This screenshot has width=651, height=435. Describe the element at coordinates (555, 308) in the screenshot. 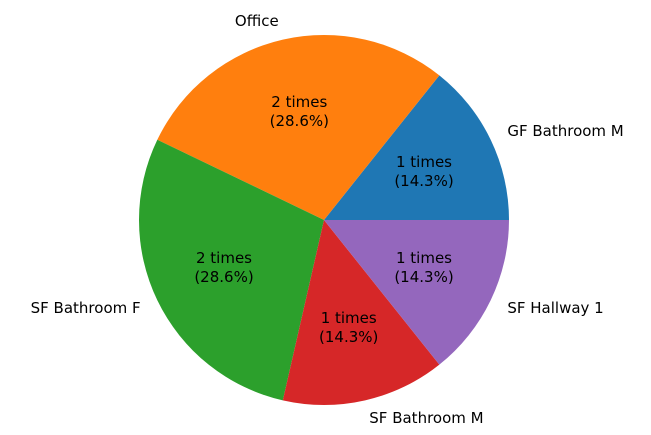

I see `slice-label-sf-hallway-1: SF Hallway 1` at that location.